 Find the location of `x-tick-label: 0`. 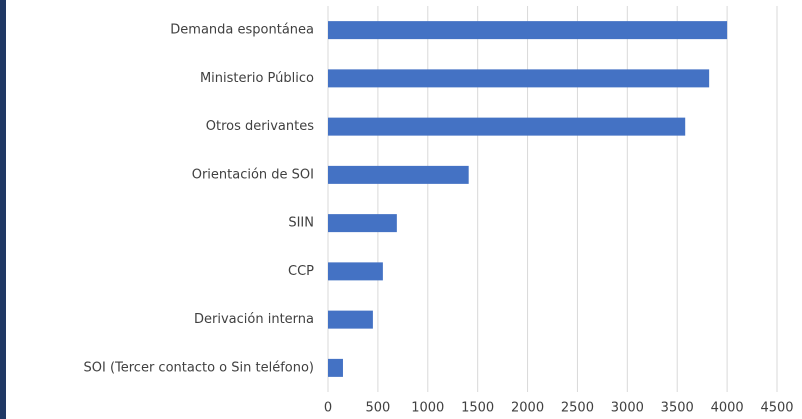

x-tick-label: 0 is located at coordinates (328, 408).